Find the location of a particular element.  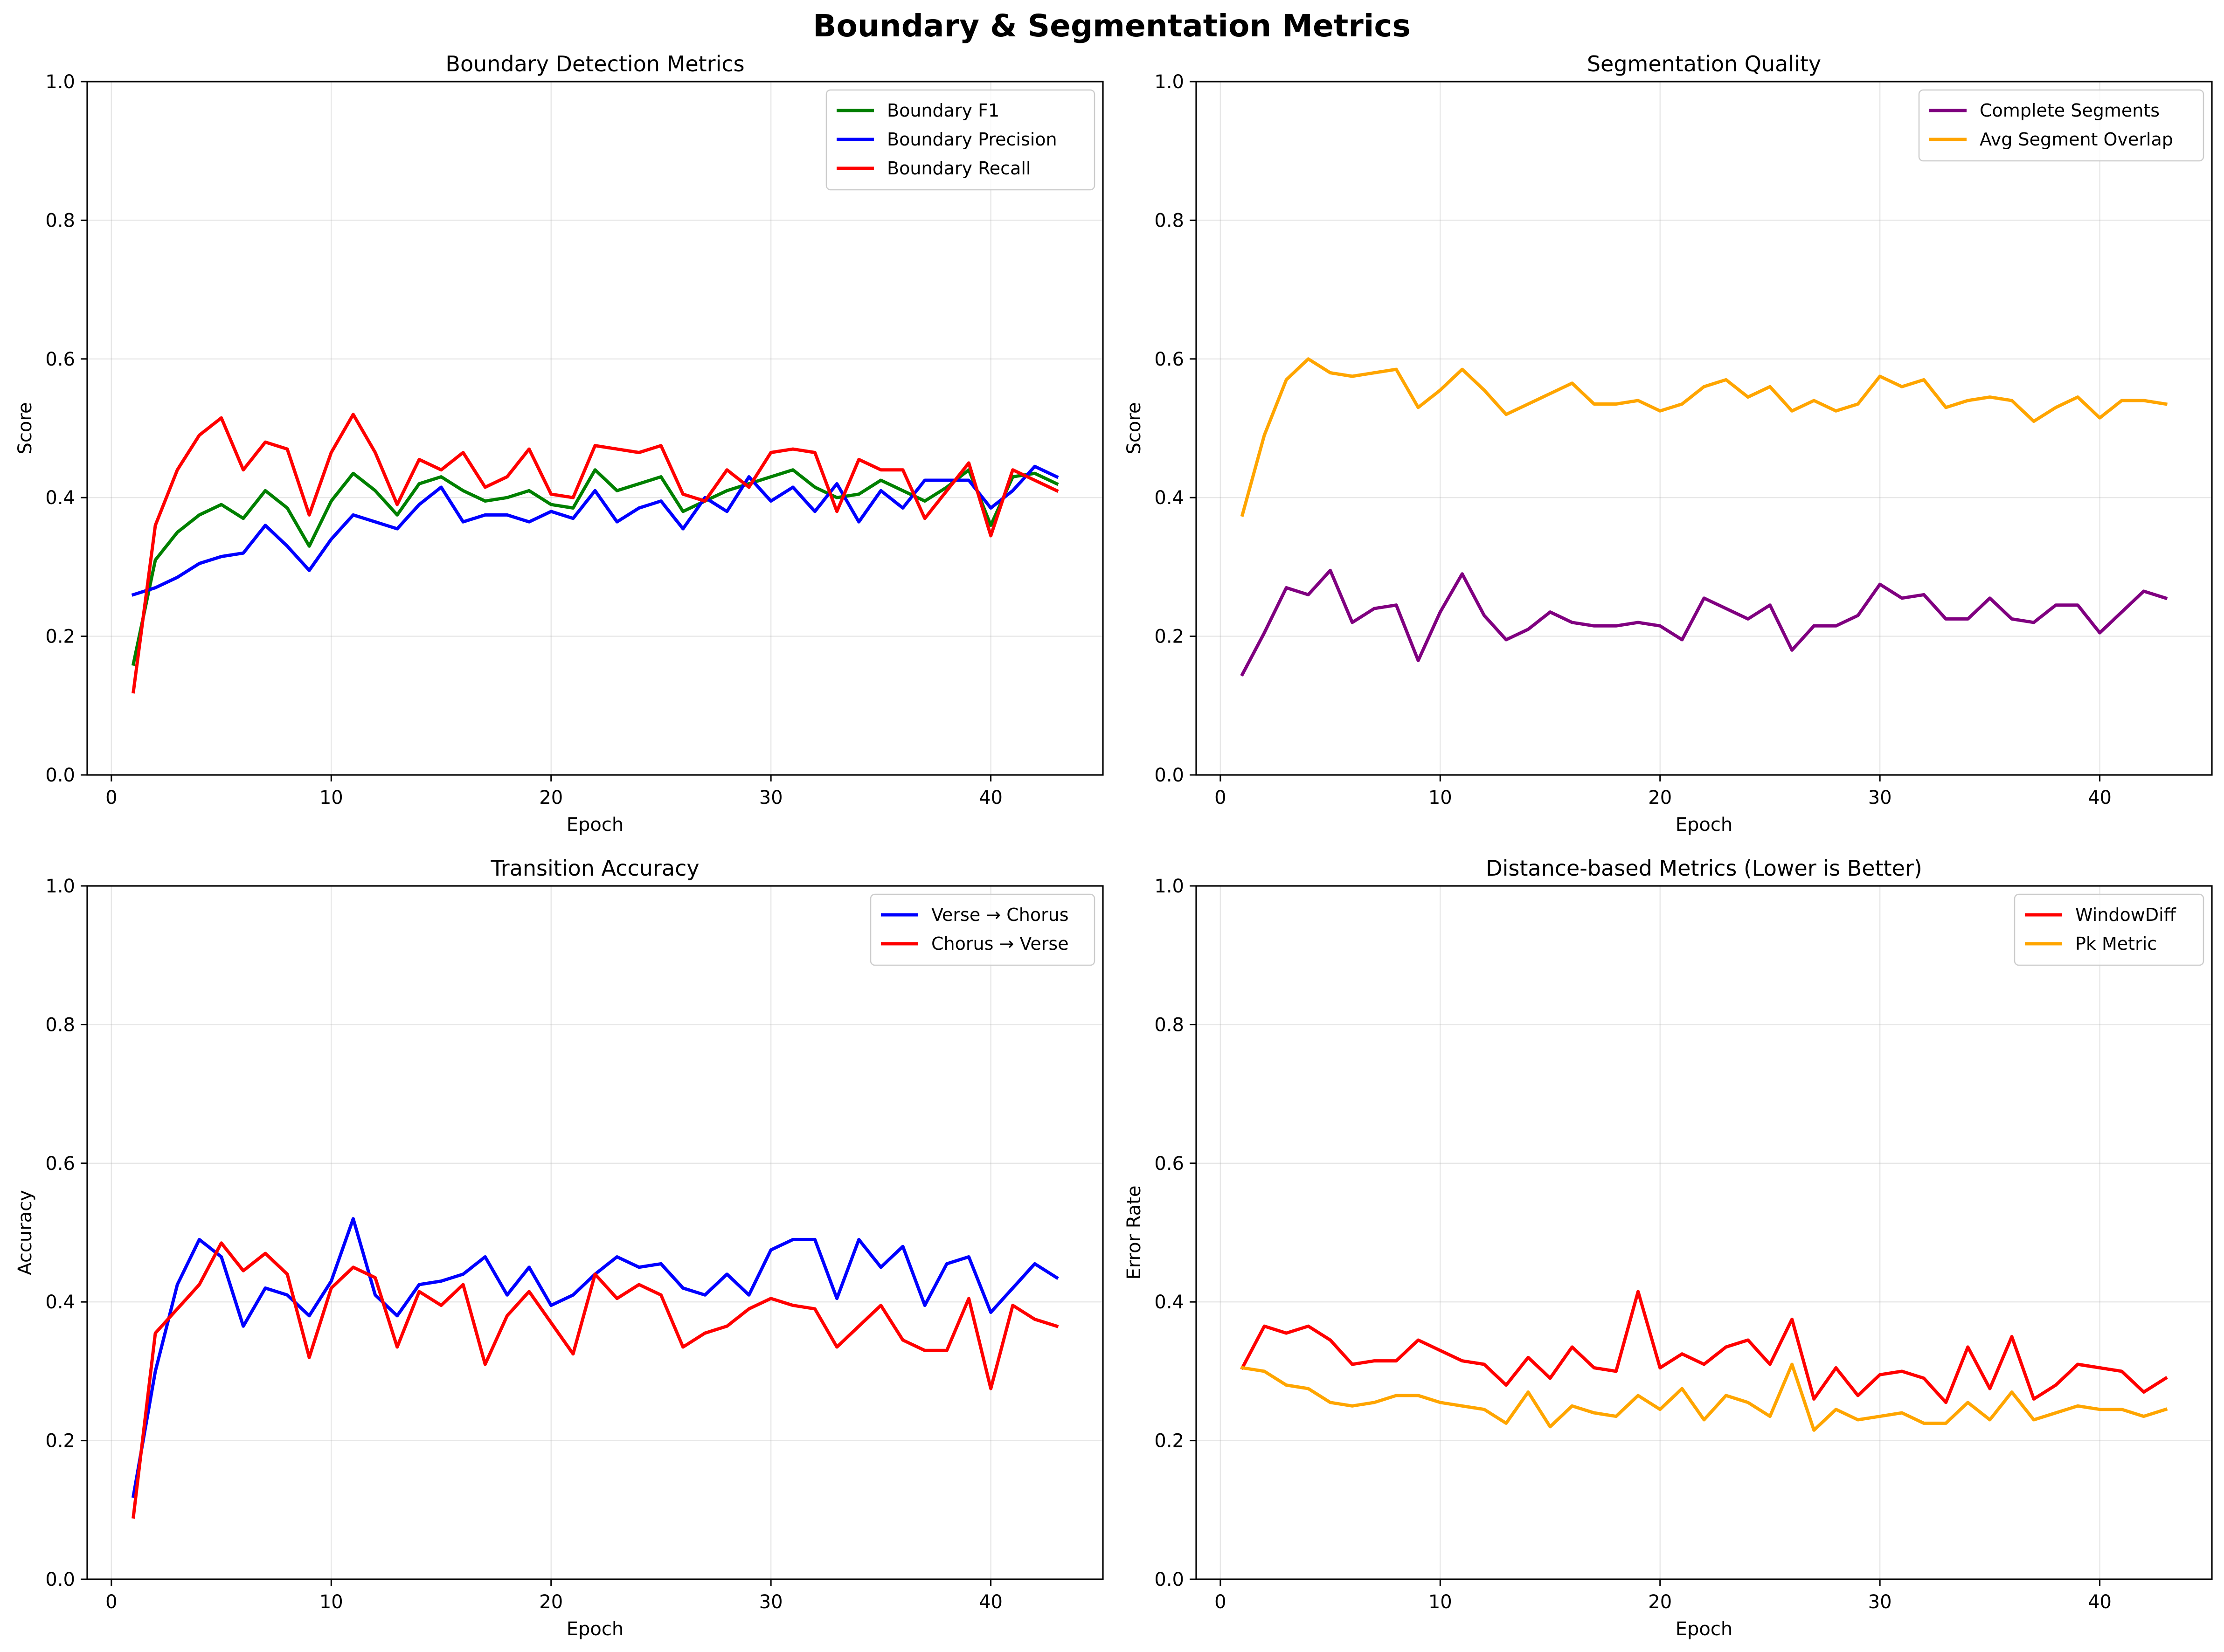

legend: WindowDiff Pk Metric is located at coordinates (2109, 929).